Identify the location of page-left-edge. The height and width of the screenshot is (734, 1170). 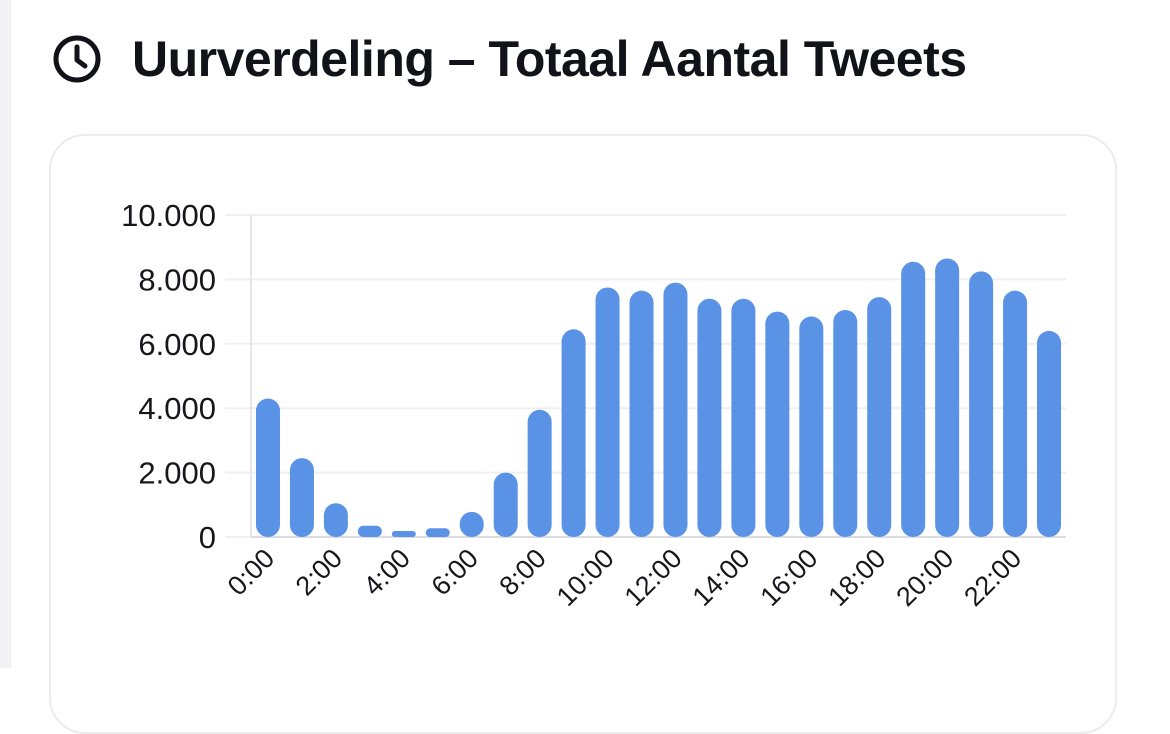
(5, 334).